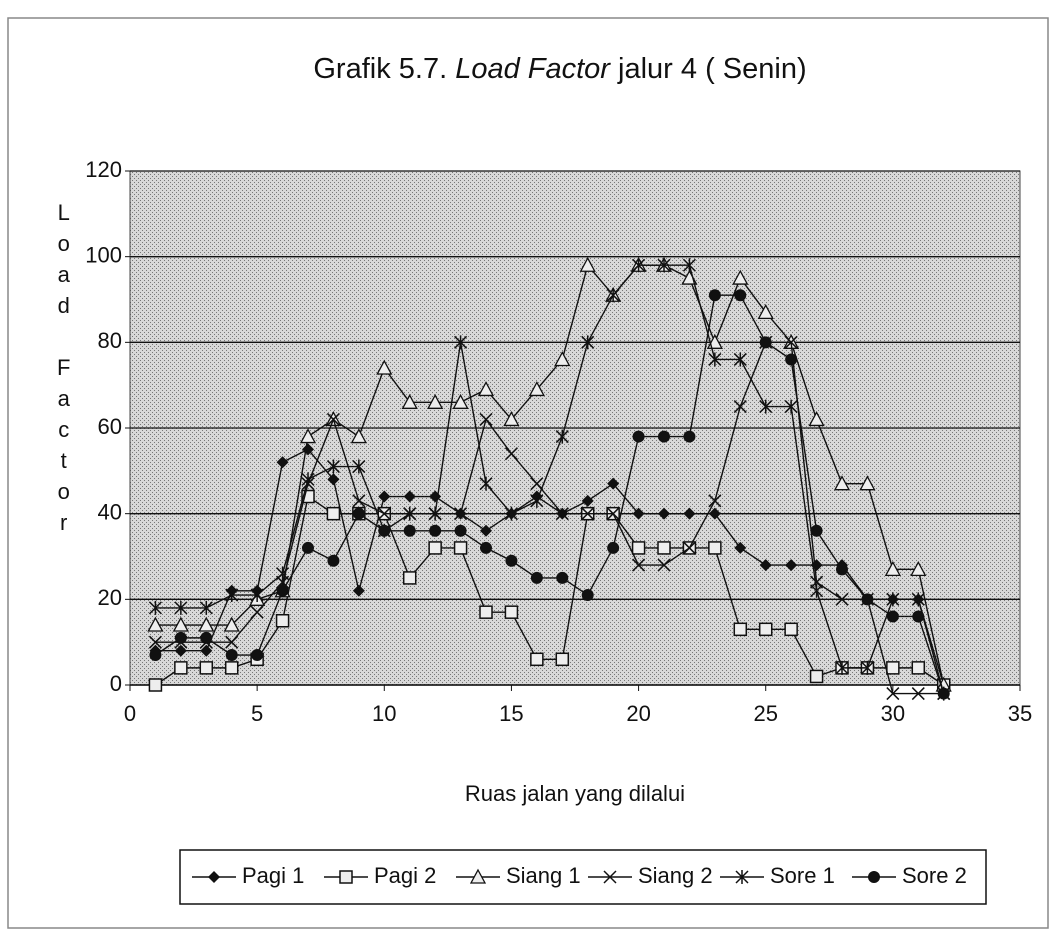 The width and height of the screenshot is (1057, 937). Describe the element at coordinates (63, 370) in the screenshot. I see `y-axis-label: Load Factor` at that location.